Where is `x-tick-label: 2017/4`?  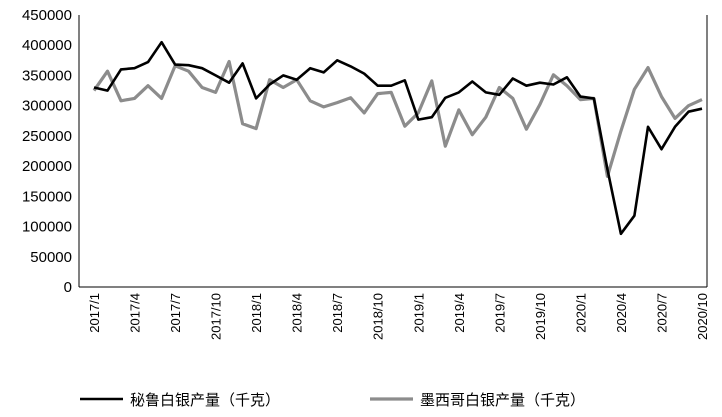 x-tick-label: 2017/4 is located at coordinates (135, 313).